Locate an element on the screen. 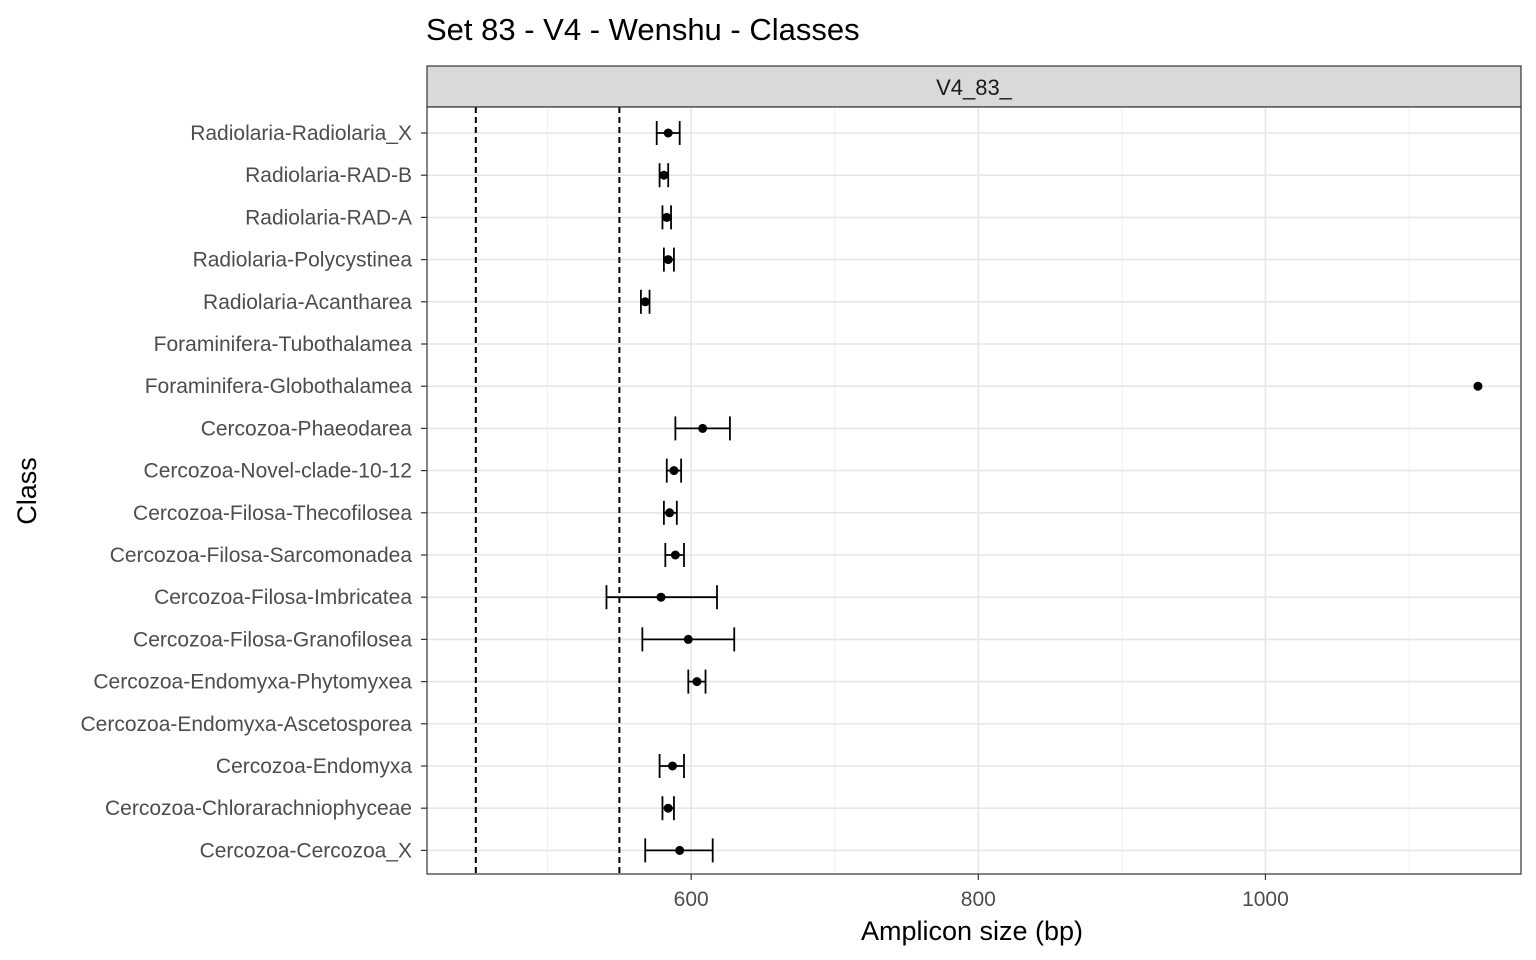 The image size is (1536, 960). y-tick-label: Cercozoa-Endomyxa-Ascetosporea is located at coordinates (247, 724).